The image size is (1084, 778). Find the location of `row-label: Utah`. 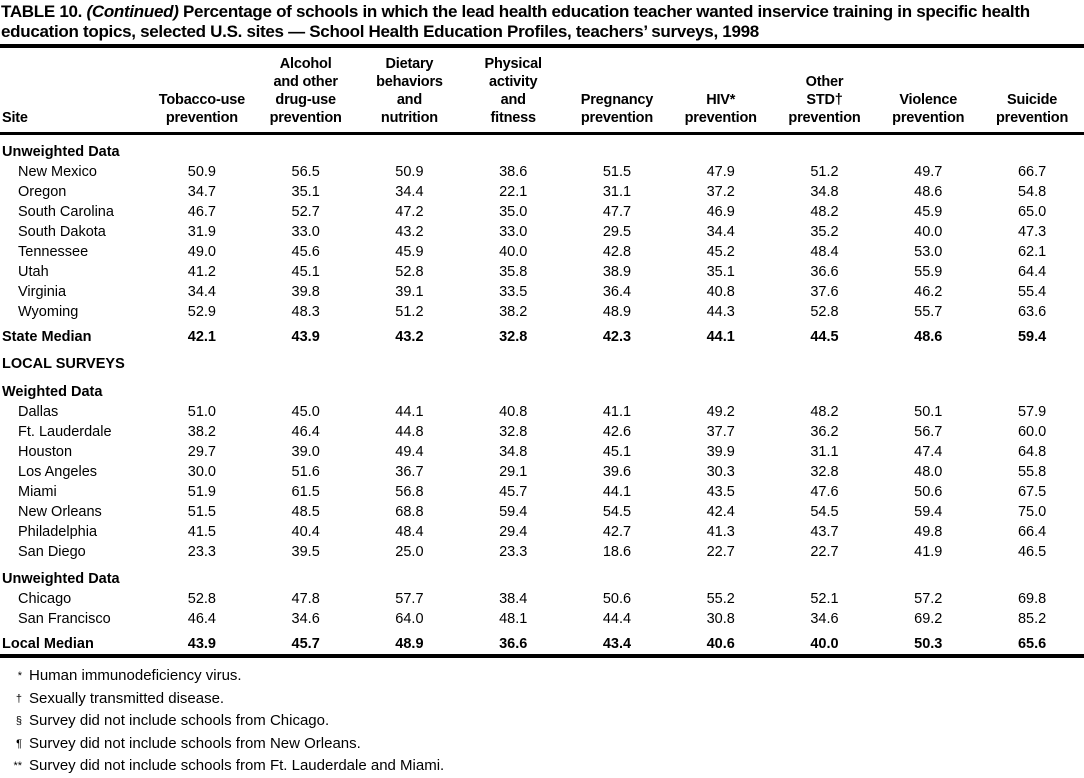

row-label: Utah is located at coordinates (33, 272).